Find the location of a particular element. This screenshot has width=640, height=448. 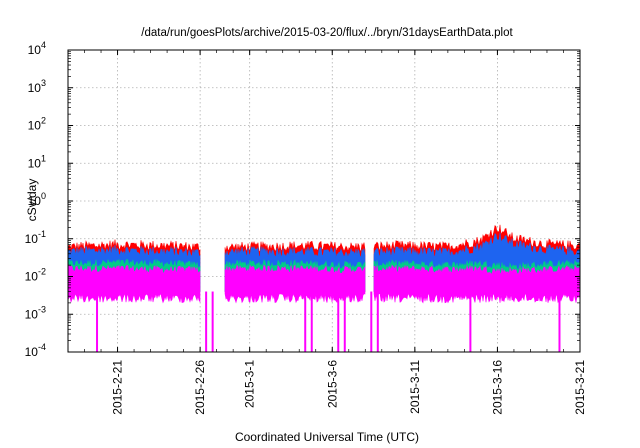

x-tick-label: 2015-3-21 is located at coordinates (580, 387).